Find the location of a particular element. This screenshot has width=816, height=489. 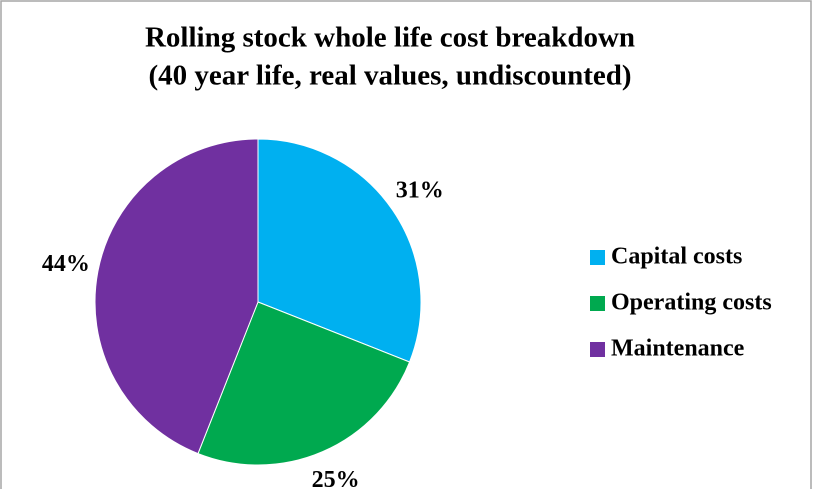

data-label: 44% is located at coordinates (66, 264).